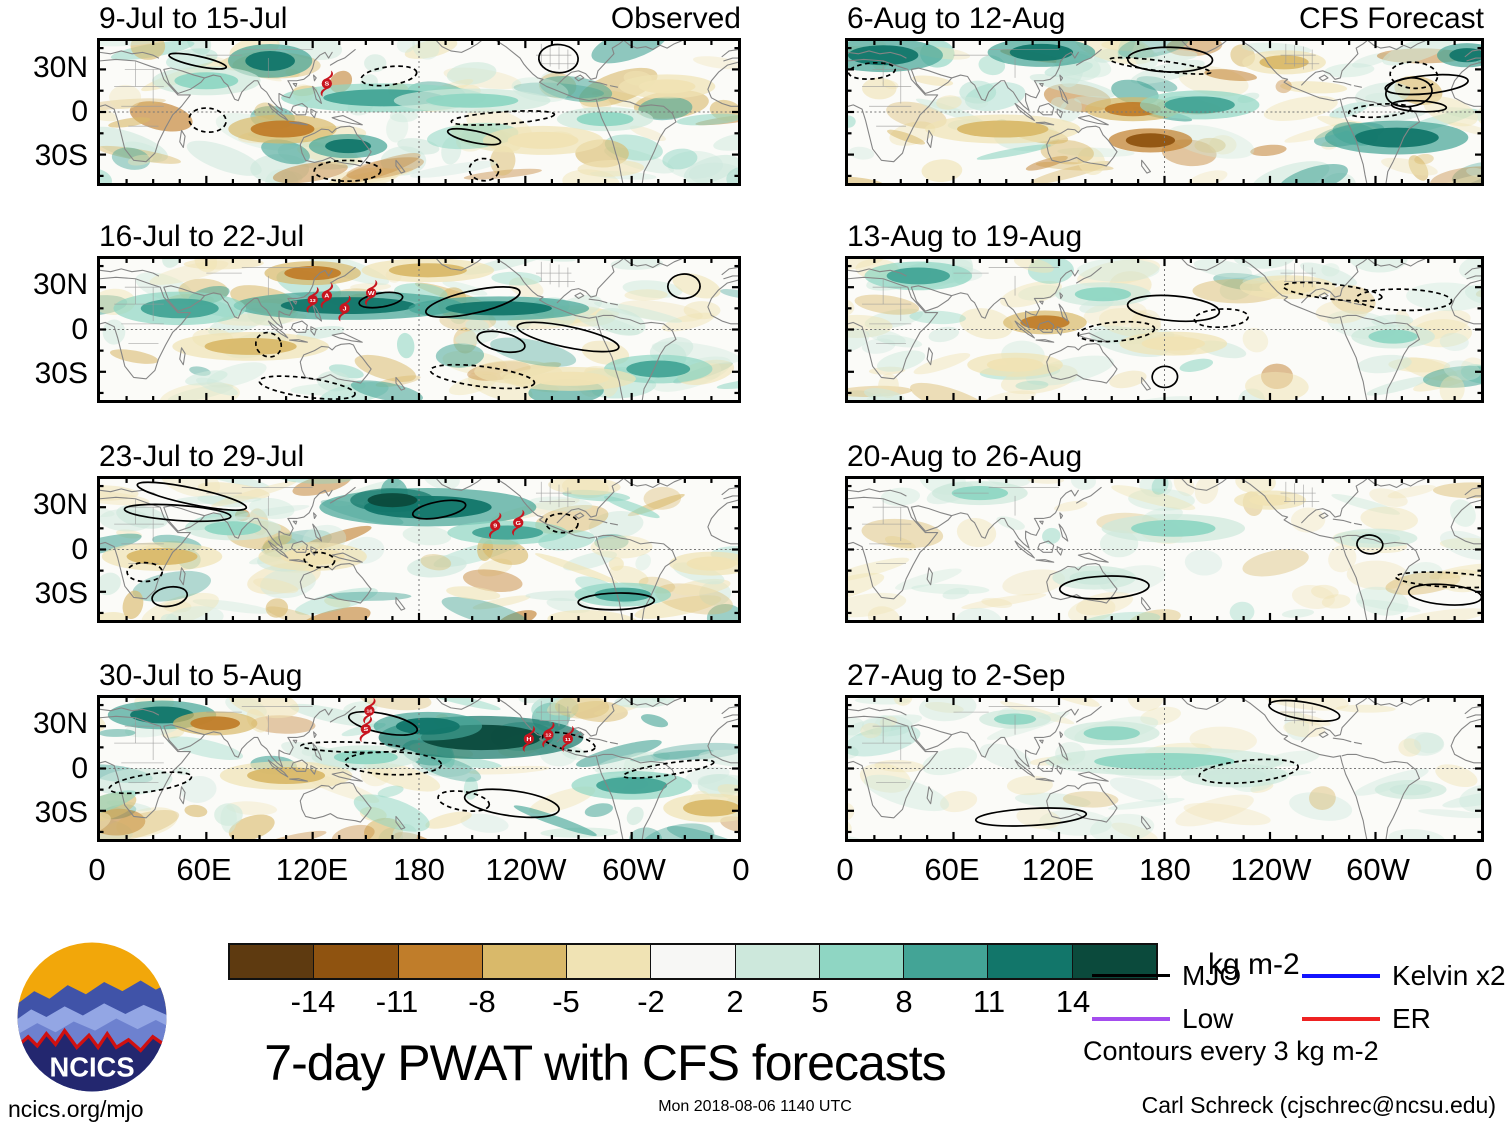 The height and width of the screenshot is (1127, 1510). Describe the element at coordinates (202, 456) in the screenshot. I see `panel-title: 23-Jul to 29-Jul` at that location.